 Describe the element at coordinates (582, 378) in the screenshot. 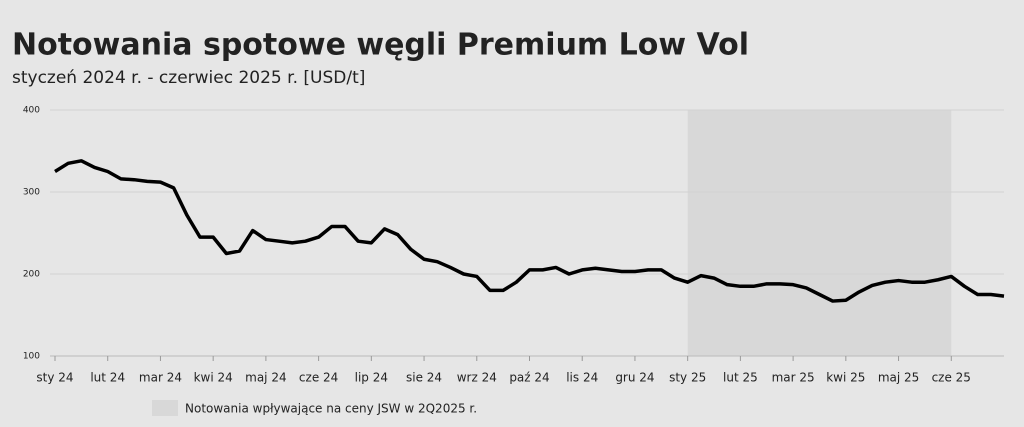

I see `x-tick-label: lis 24` at that location.